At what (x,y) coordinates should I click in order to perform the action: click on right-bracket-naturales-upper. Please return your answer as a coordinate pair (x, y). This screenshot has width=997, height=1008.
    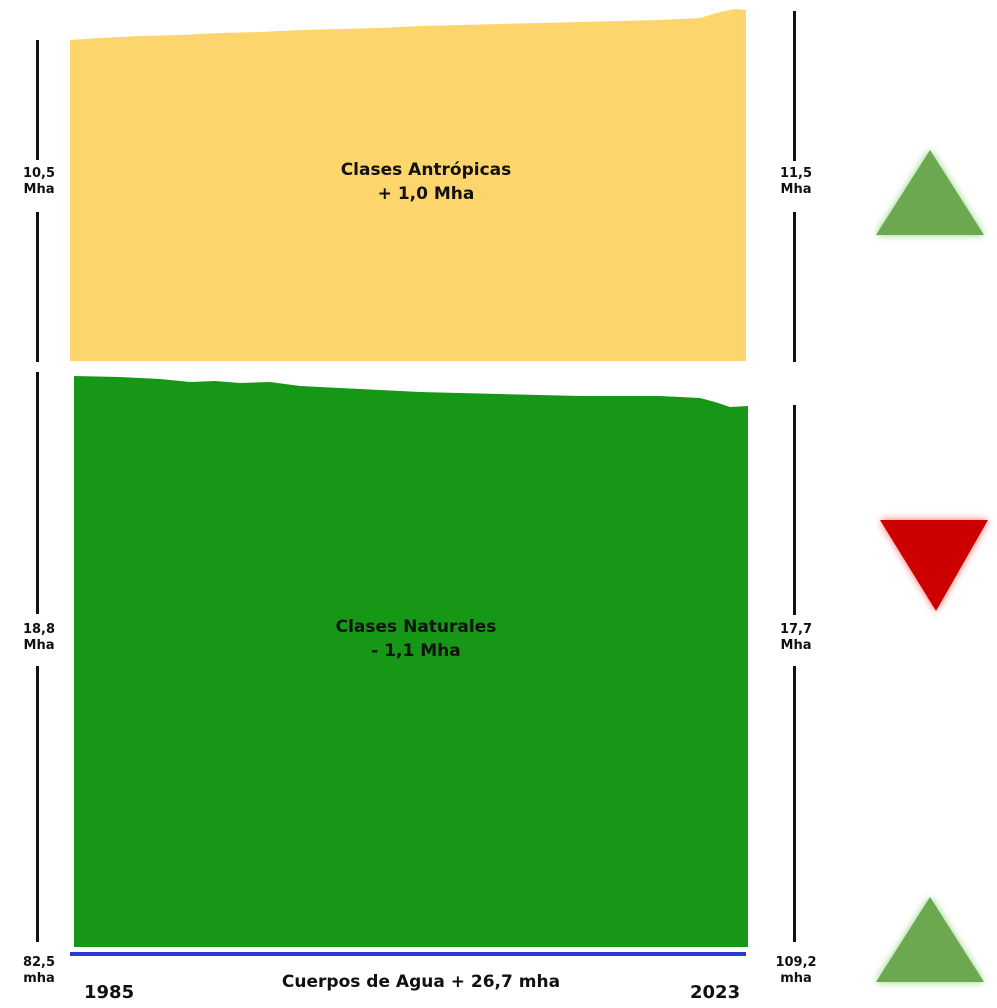
    Looking at the image, I should click on (794, 510).